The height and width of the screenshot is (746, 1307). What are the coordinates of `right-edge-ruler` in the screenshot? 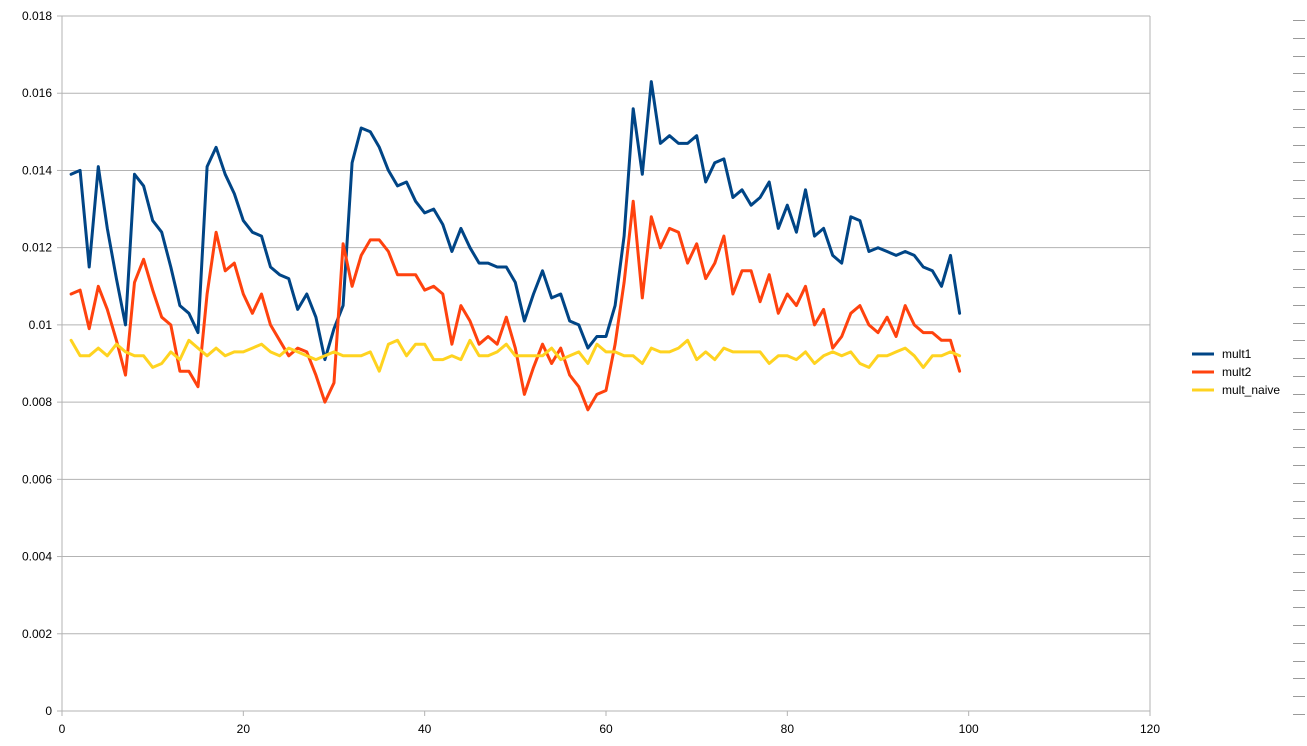 It's located at (1300, 370).